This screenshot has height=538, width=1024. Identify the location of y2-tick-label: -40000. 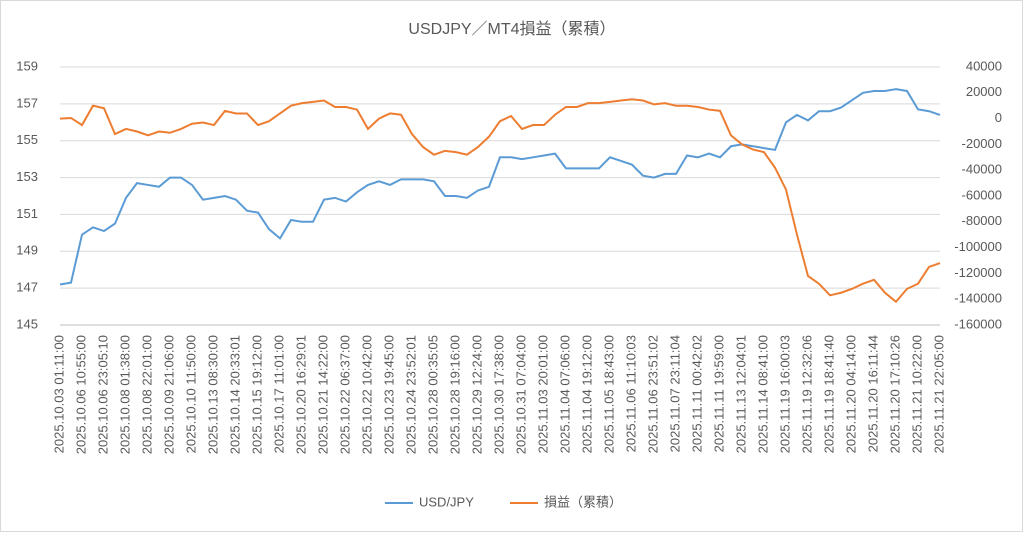
(982, 169).